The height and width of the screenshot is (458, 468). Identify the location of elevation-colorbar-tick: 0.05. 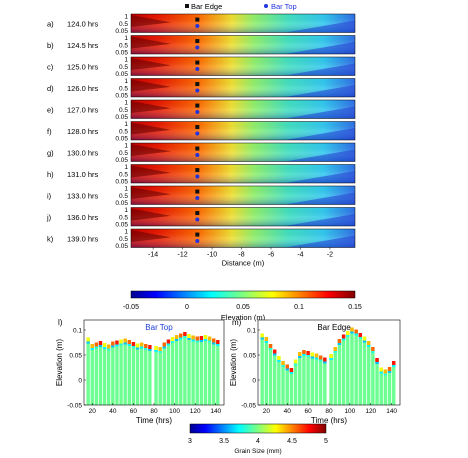
(243, 307).